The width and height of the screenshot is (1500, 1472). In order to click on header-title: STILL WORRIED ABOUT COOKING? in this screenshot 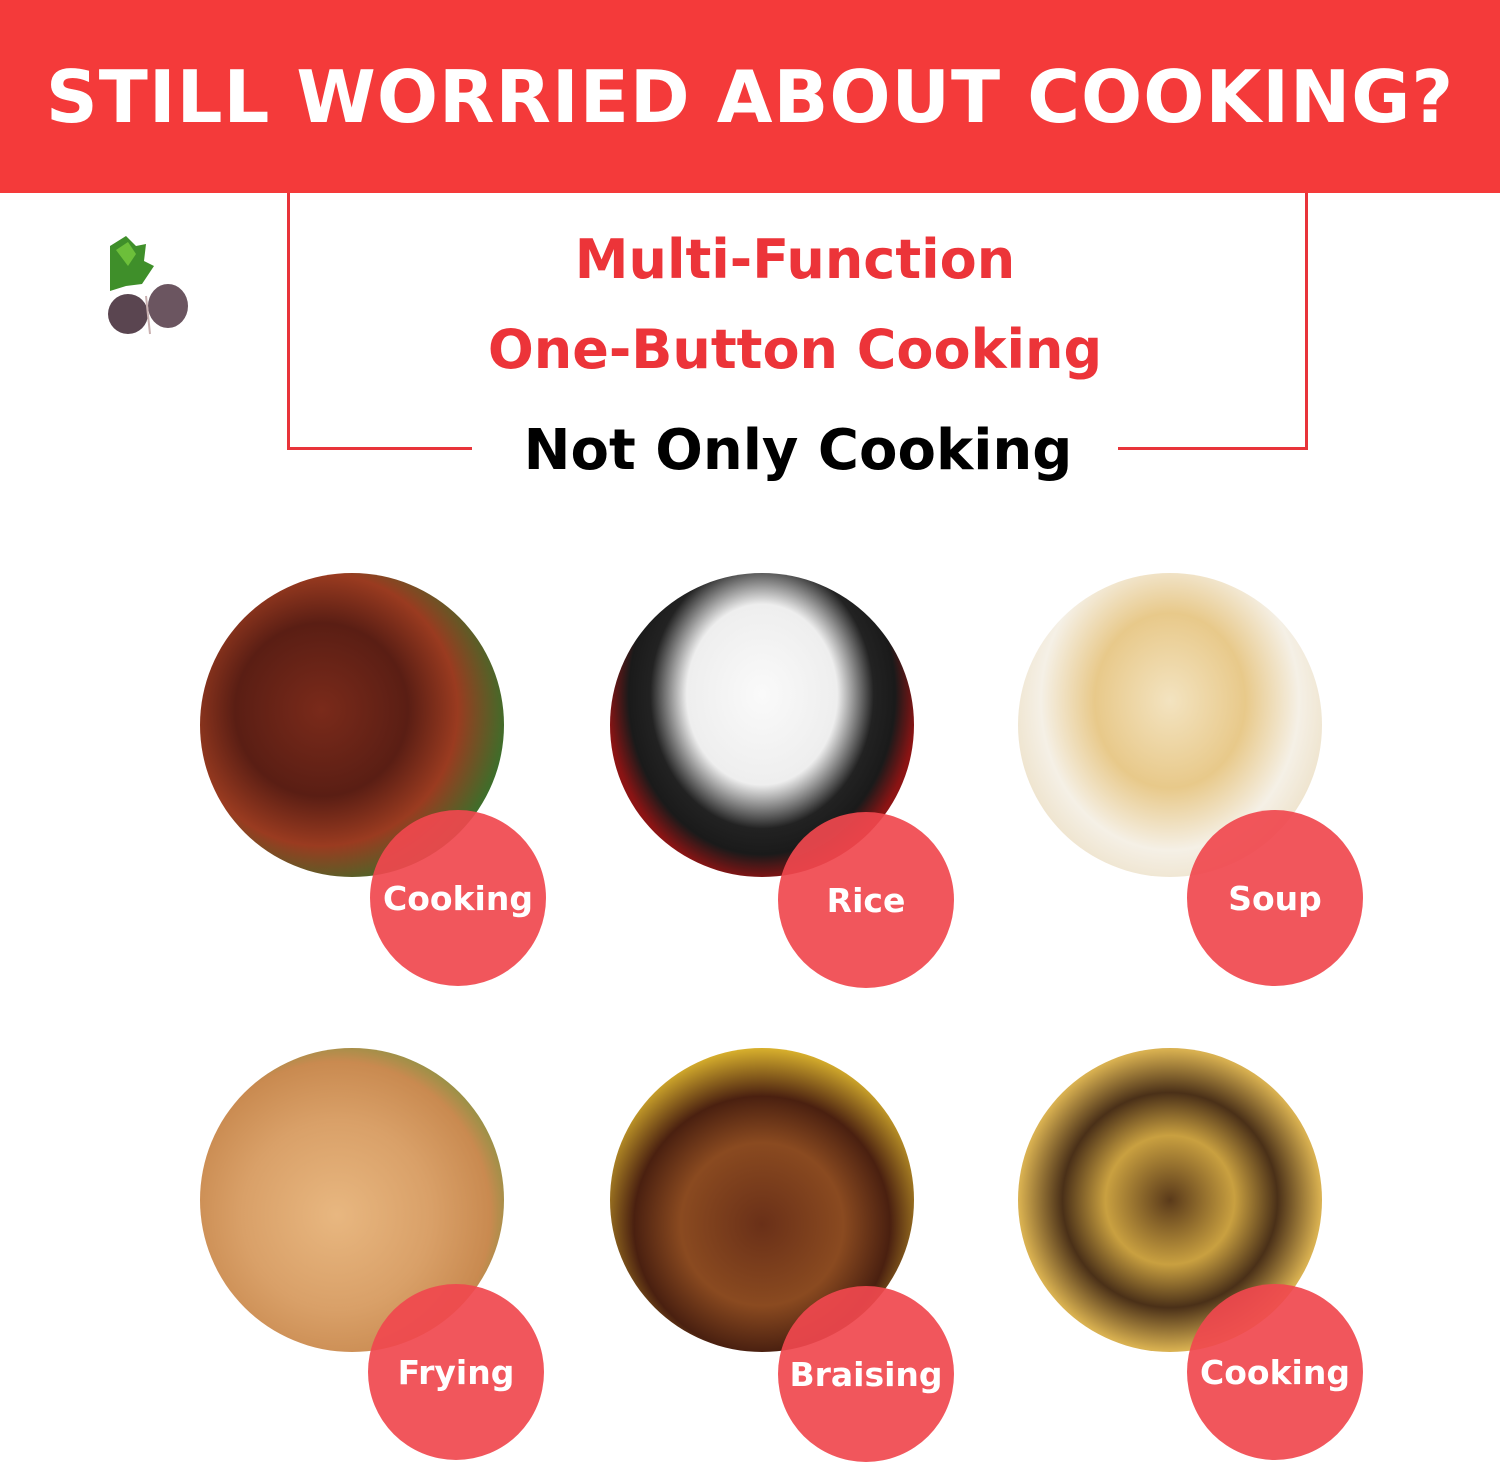, I will do `click(750, 96)`.